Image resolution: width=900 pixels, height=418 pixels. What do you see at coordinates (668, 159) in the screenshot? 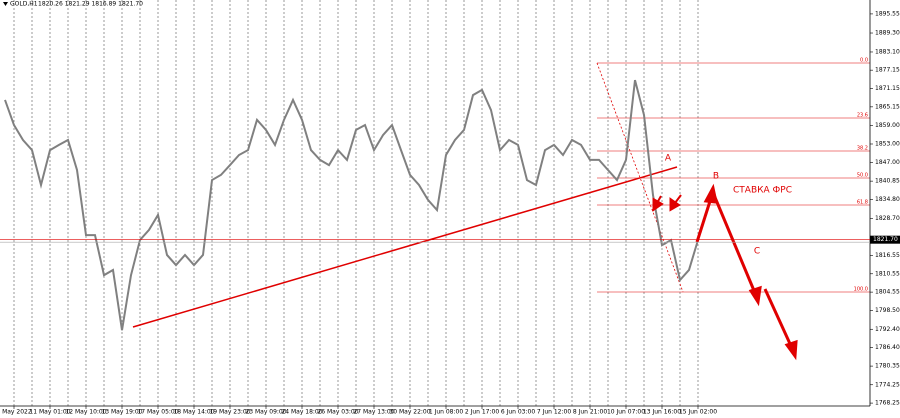
I see `annotation: A` at bounding box center [668, 159].